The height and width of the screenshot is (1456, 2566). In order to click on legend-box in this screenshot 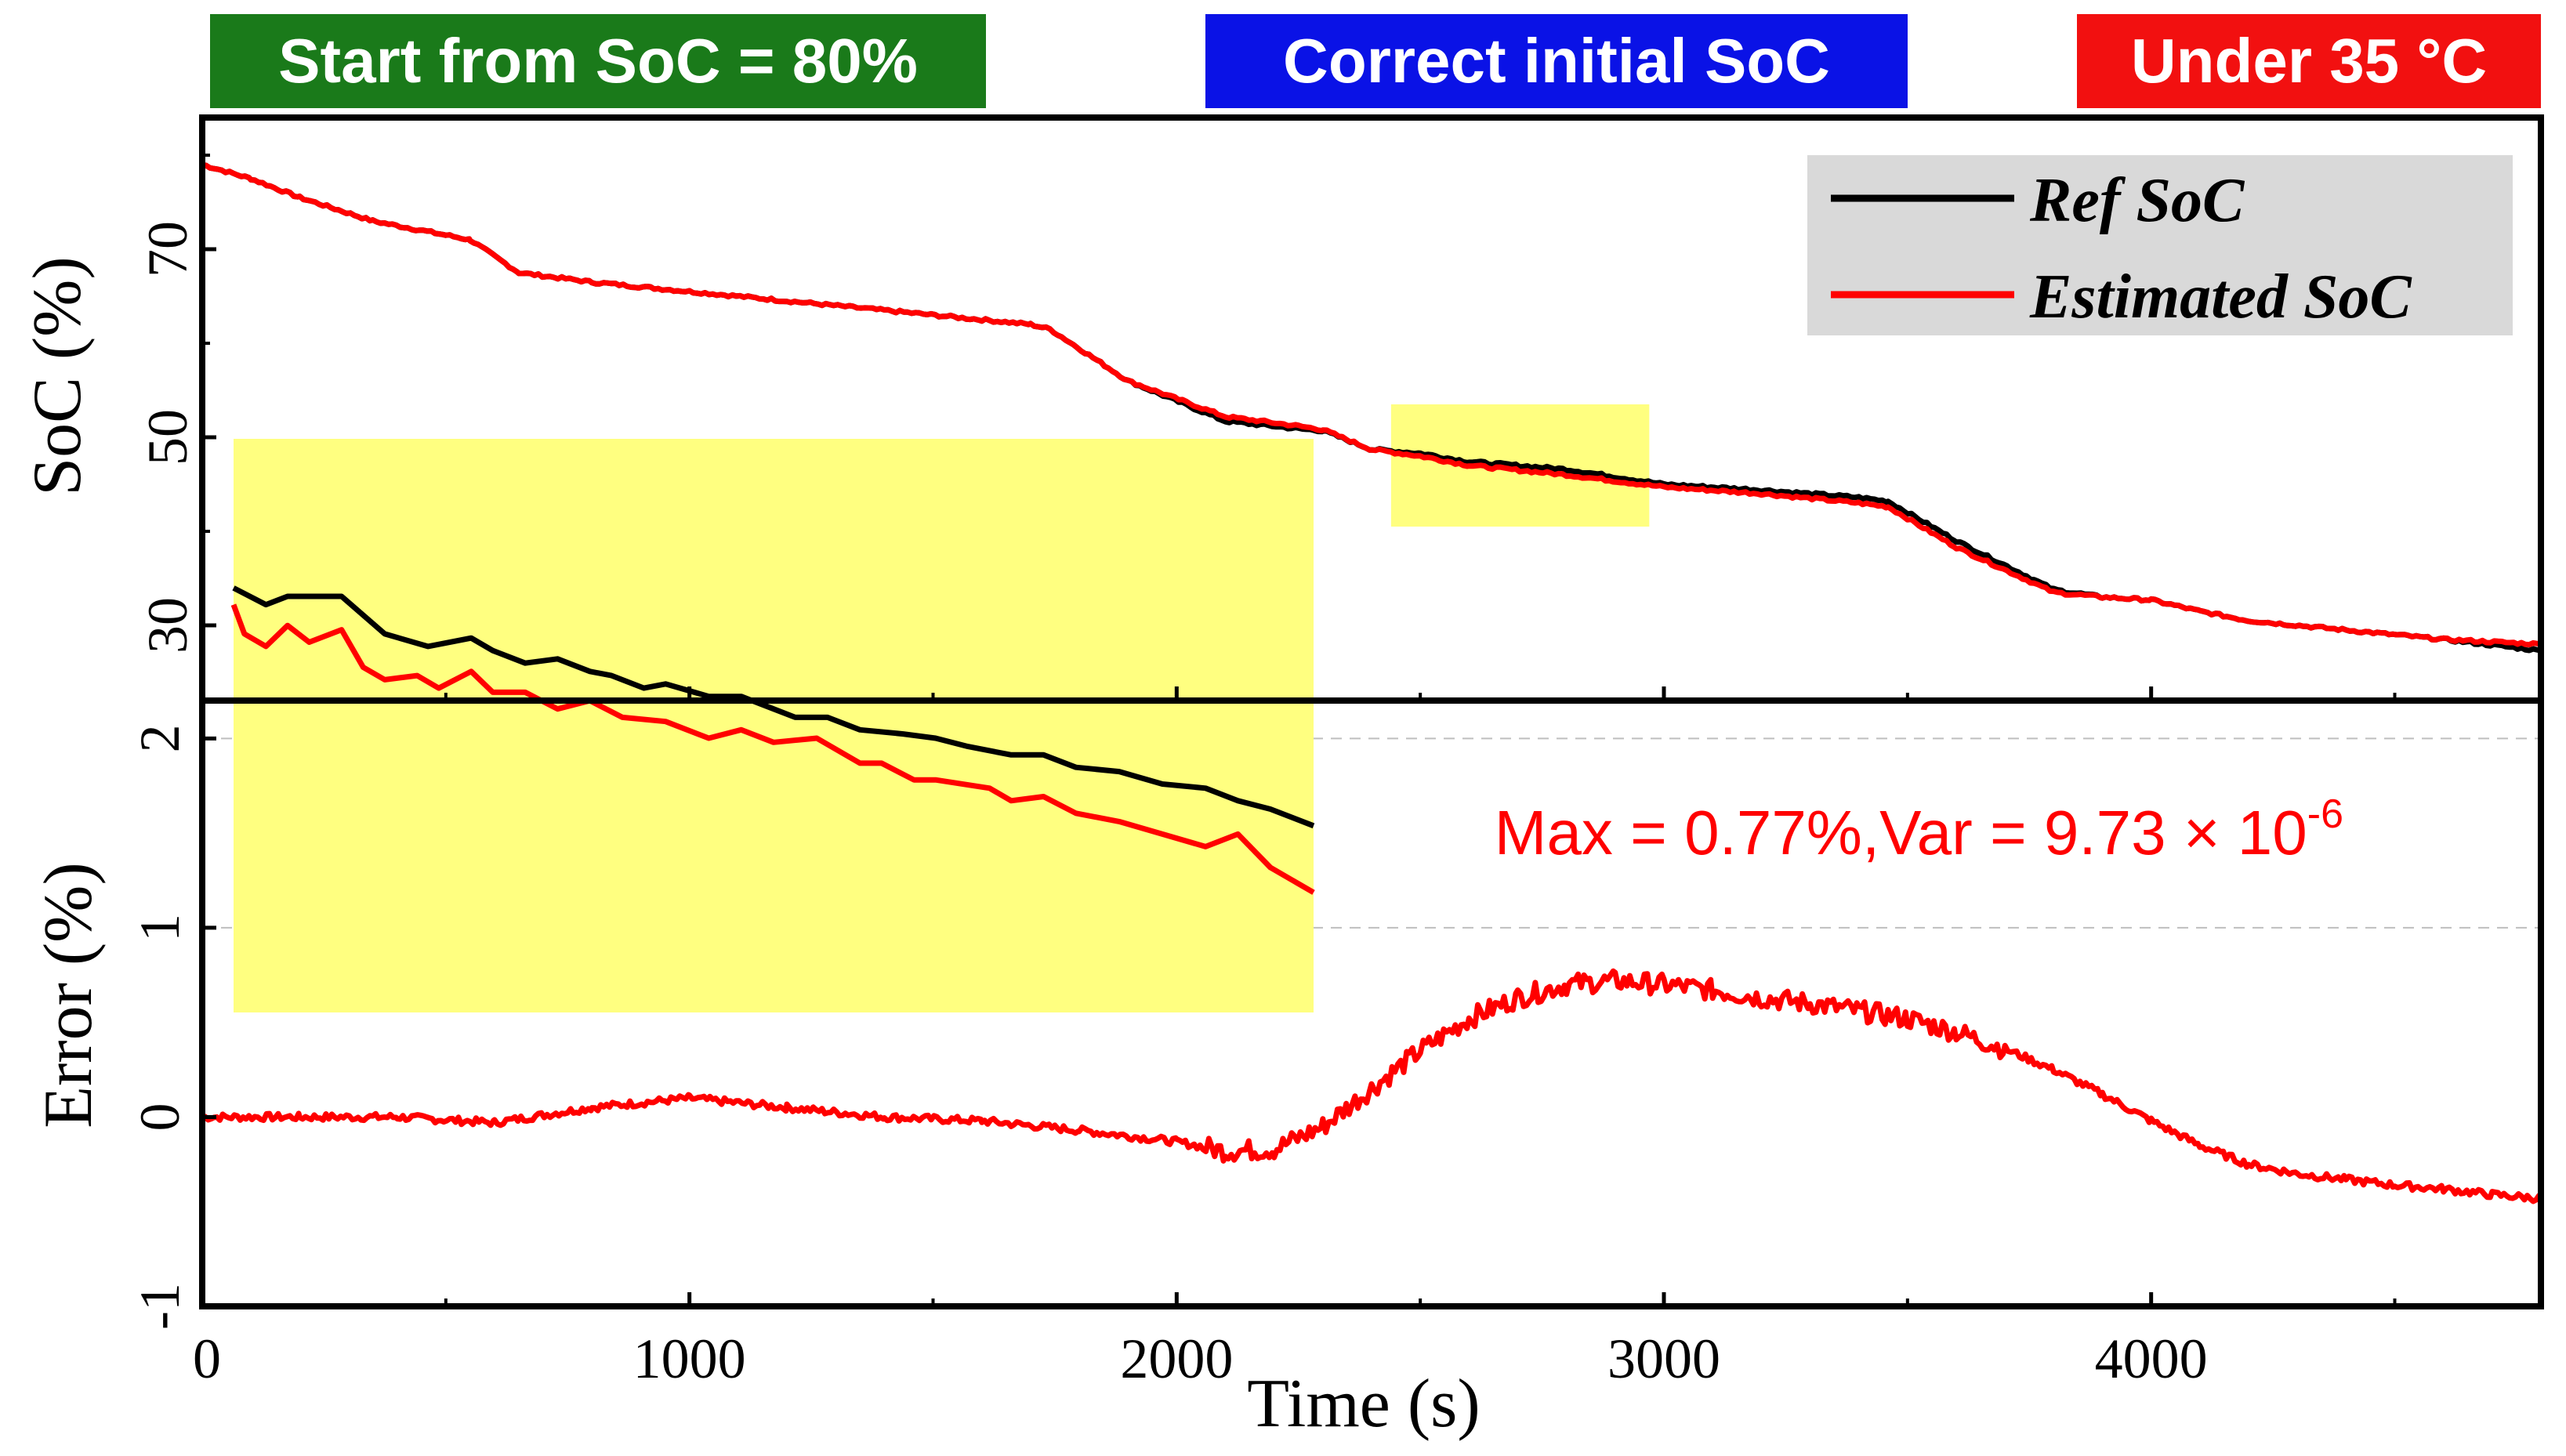, I will do `click(2160, 245)`.